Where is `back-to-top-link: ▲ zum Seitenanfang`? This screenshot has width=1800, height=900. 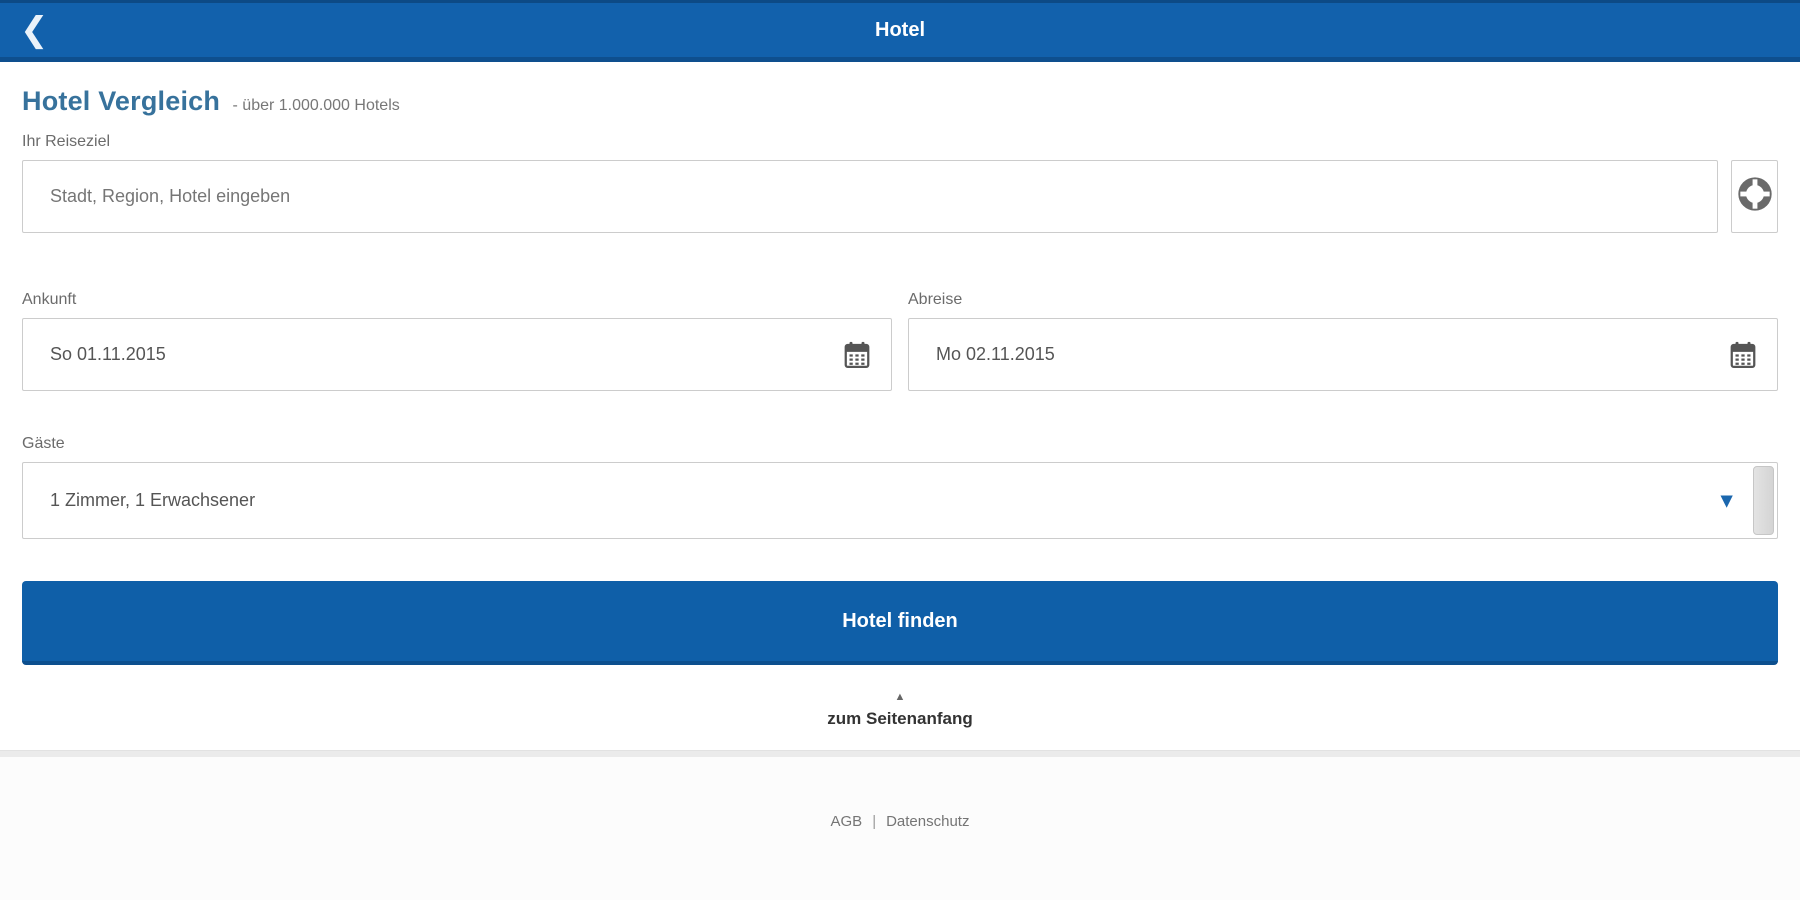
back-to-top-link: ▲ zum Seitenanfang is located at coordinates (900, 710).